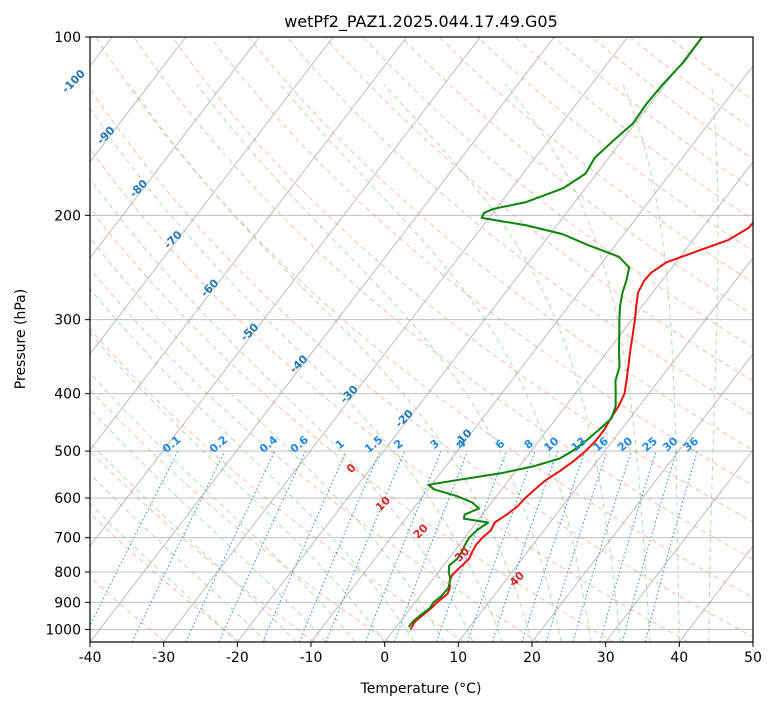 This screenshot has width=775, height=708. What do you see at coordinates (63, 630) in the screenshot?
I see `y-tick-label: 1000` at bounding box center [63, 630].